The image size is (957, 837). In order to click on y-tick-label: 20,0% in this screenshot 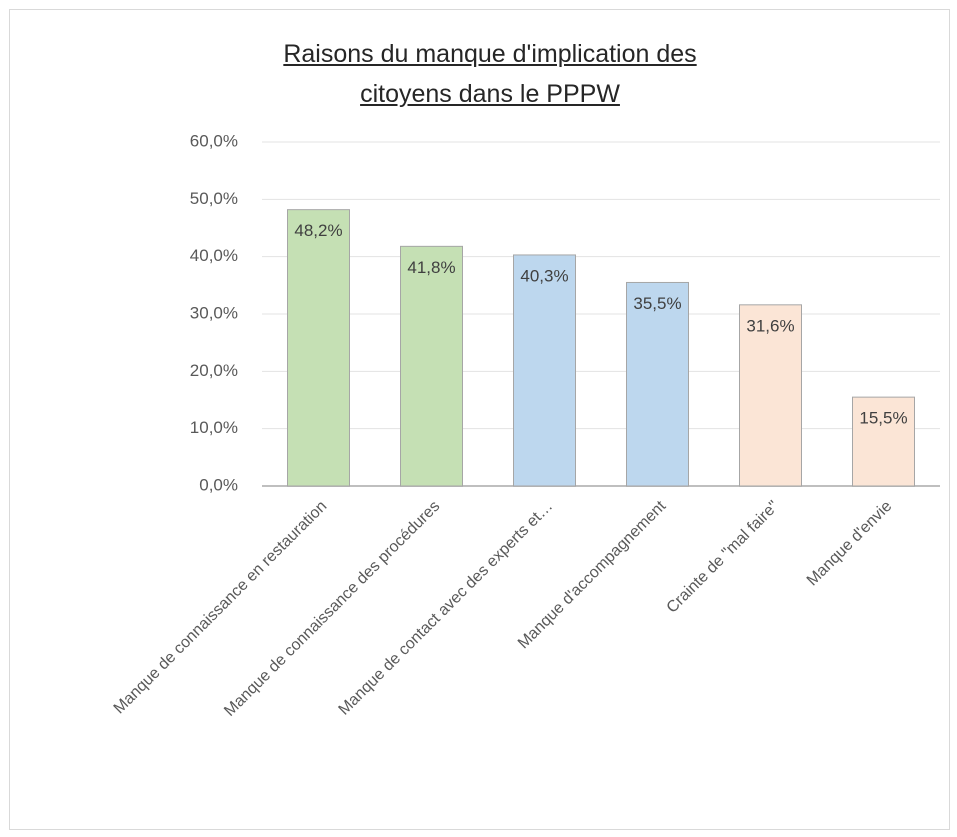, I will do `click(214, 370)`.